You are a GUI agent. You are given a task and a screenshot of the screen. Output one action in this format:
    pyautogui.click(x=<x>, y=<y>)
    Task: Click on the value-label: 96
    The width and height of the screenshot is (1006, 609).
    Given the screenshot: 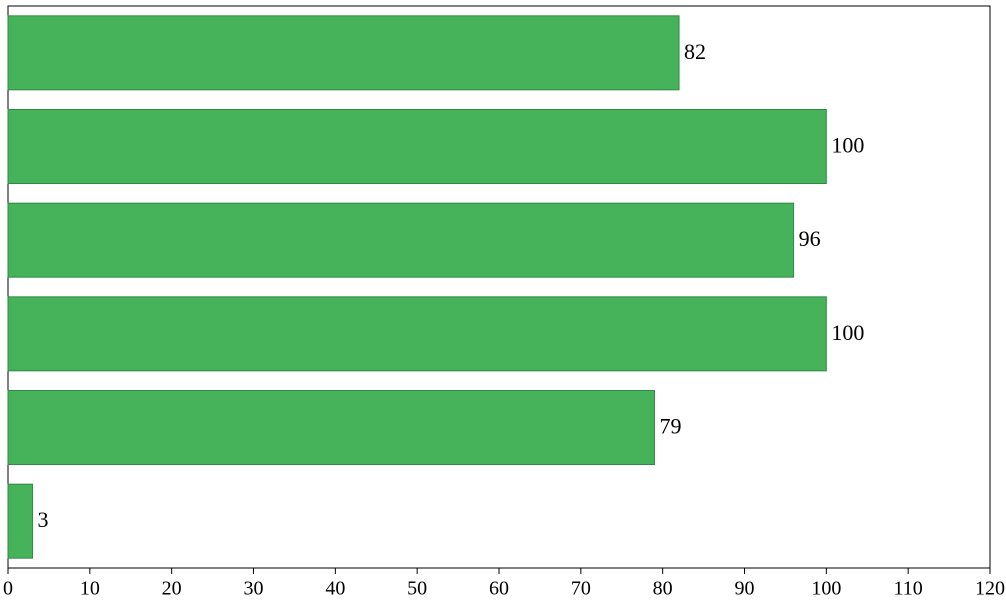 What is the action you would take?
    pyautogui.click(x=810, y=238)
    